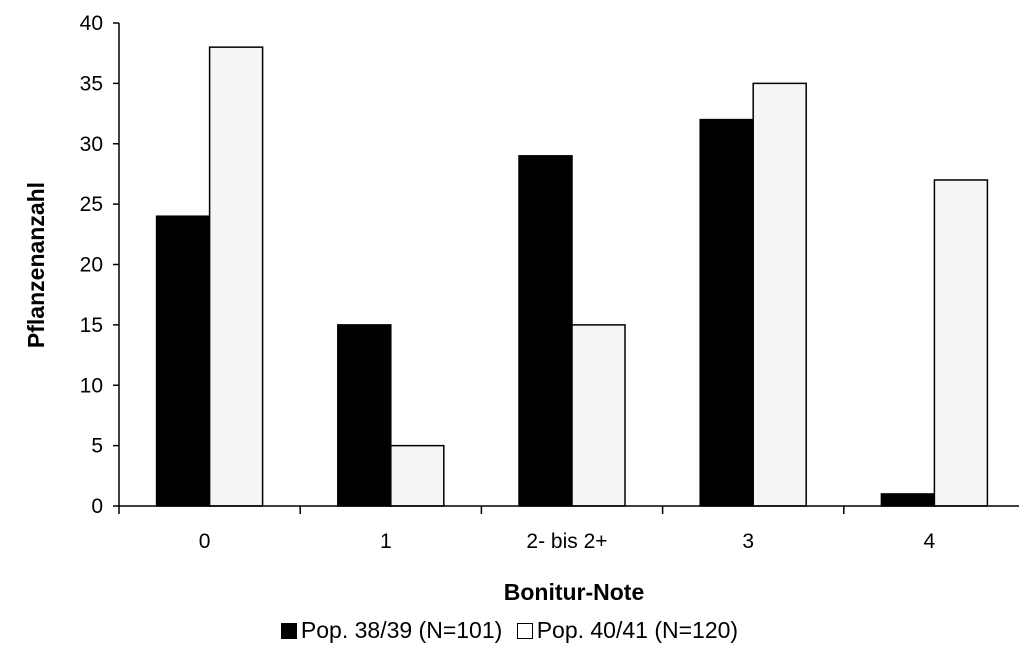  I want to click on y-tick-label: 25, so click(91, 204).